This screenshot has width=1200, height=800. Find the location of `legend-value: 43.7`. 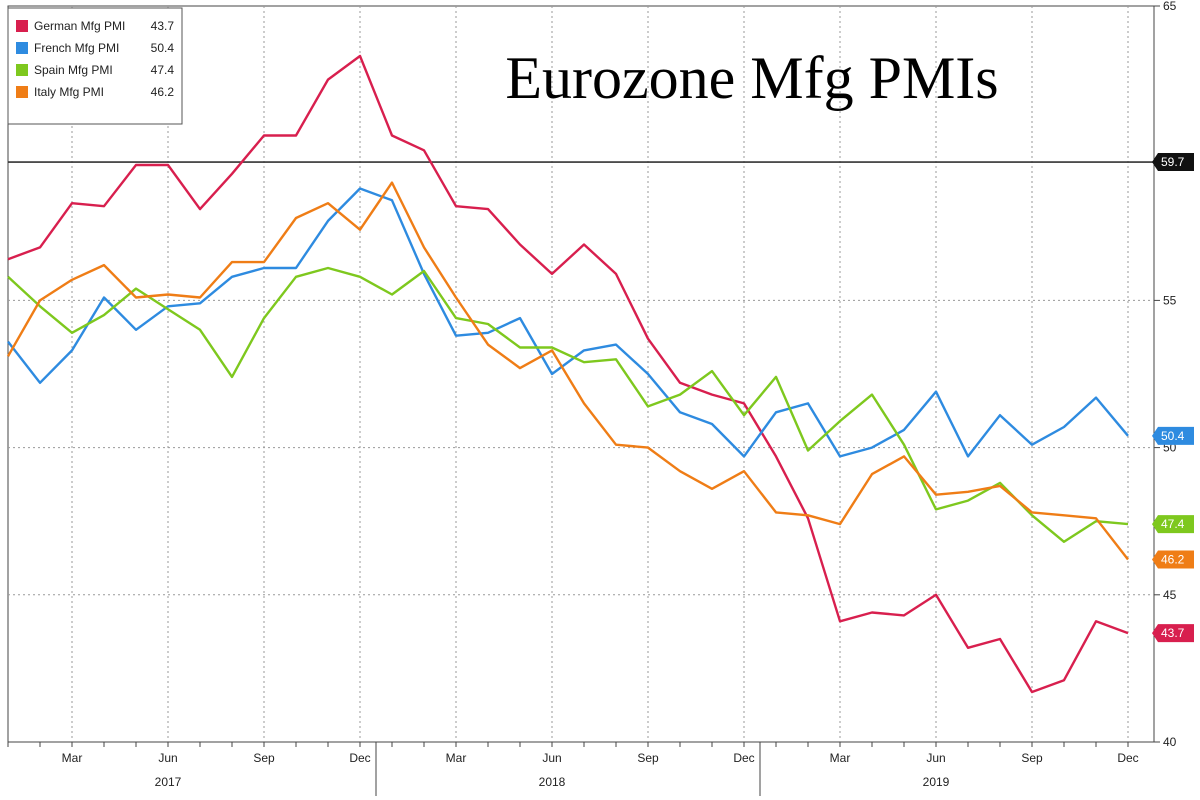

legend-value: 43.7 is located at coordinates (163, 26).